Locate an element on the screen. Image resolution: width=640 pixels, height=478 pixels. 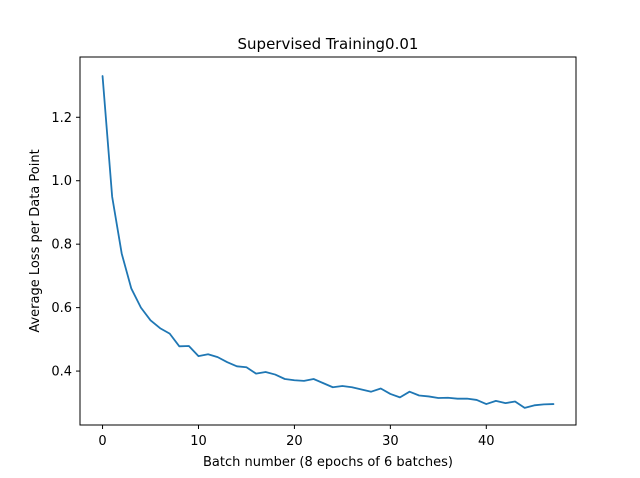
y-tick-label: 1.0 is located at coordinates (61, 181).